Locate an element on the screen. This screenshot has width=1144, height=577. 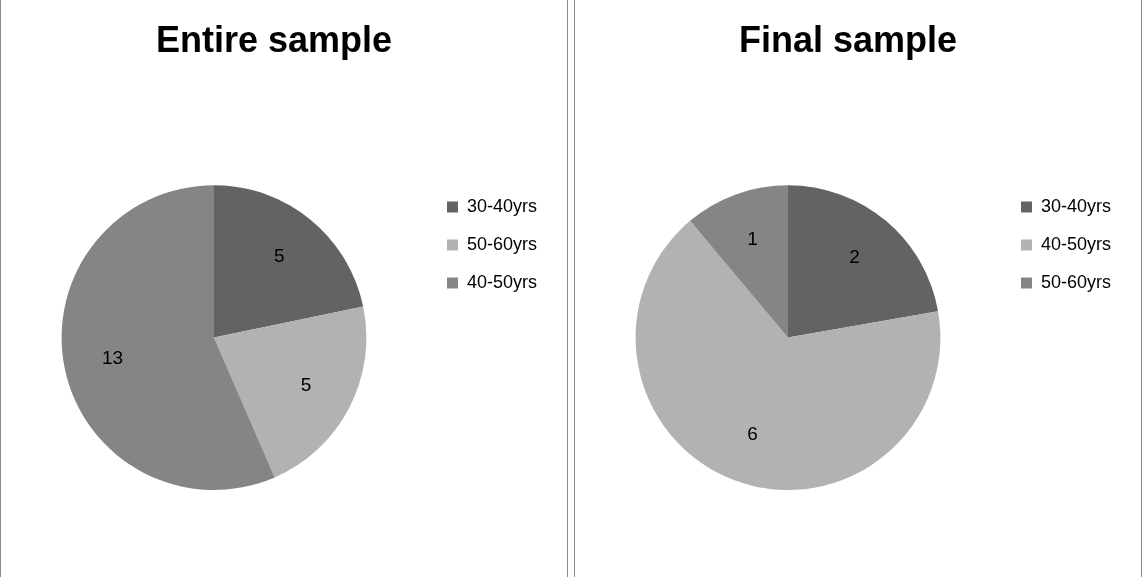
data-label: 6 is located at coordinates (752, 434).